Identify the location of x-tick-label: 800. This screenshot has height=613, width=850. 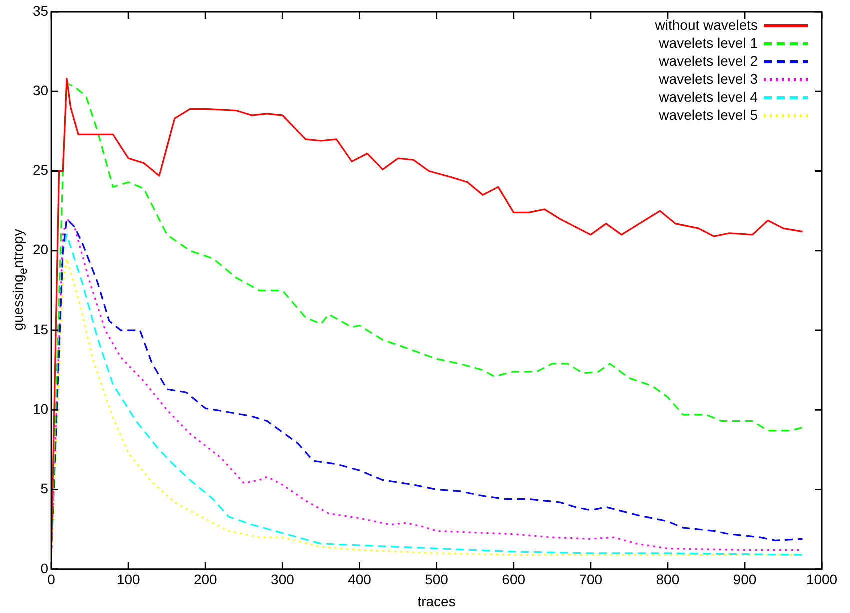
(668, 580).